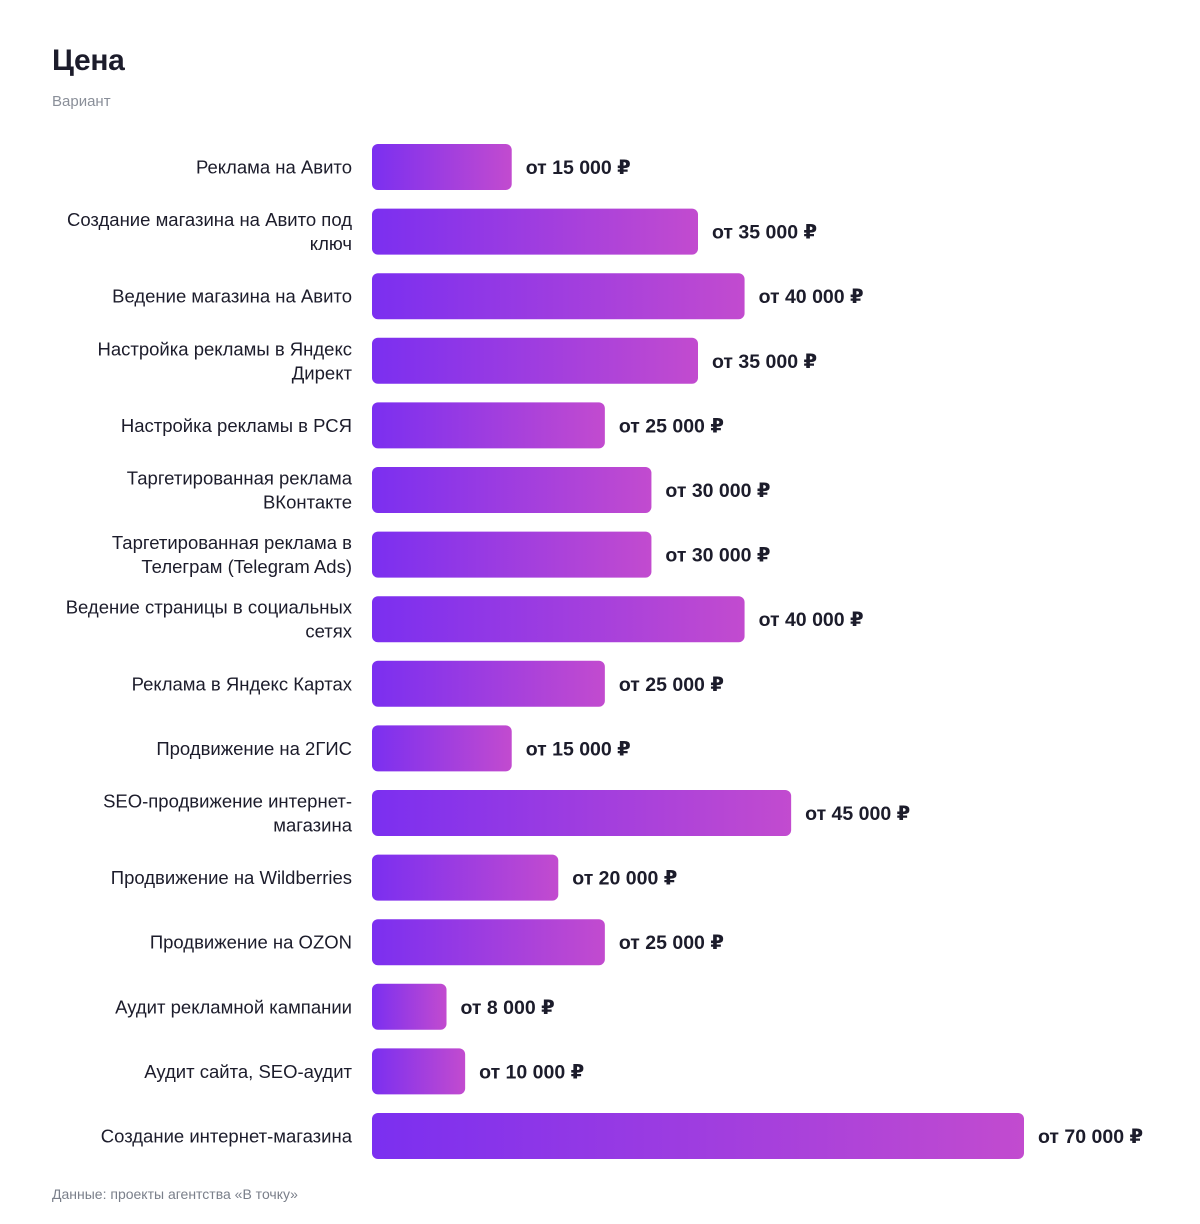 The image size is (1200, 1224). I want to click on category-label: Аудит рекламной кампании, so click(233, 1006).